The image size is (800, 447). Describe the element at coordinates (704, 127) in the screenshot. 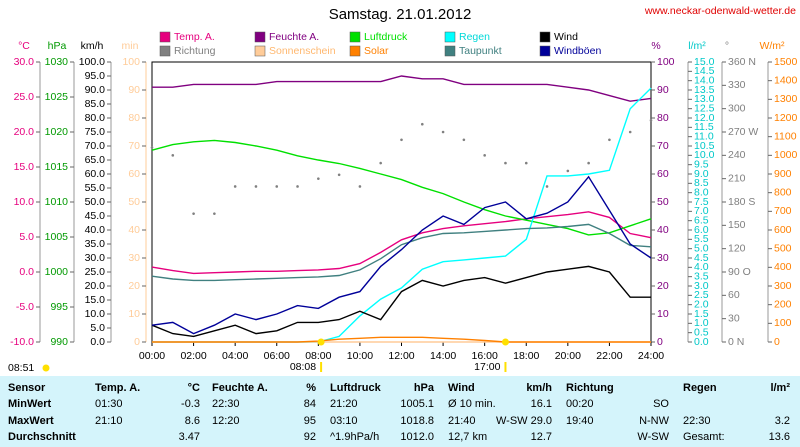

I see `y-tick-label: 11.5` at that location.